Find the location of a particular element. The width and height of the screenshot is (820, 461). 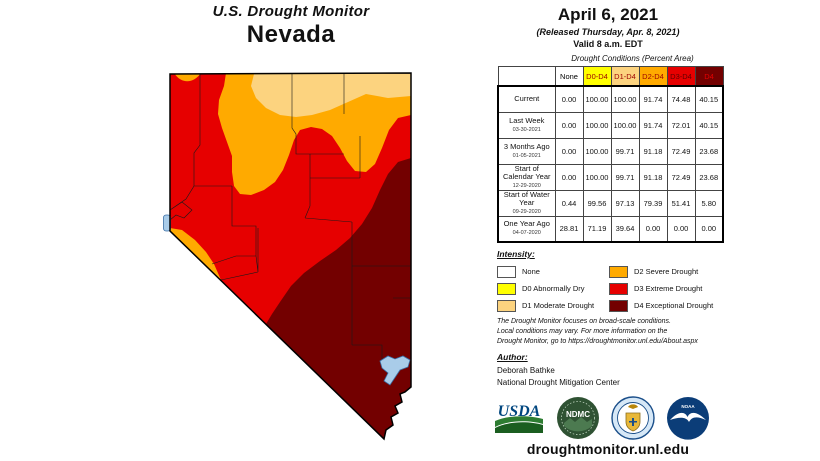

legend-item-d4: D4 Exceptional Drought is located at coordinates (689, 305).